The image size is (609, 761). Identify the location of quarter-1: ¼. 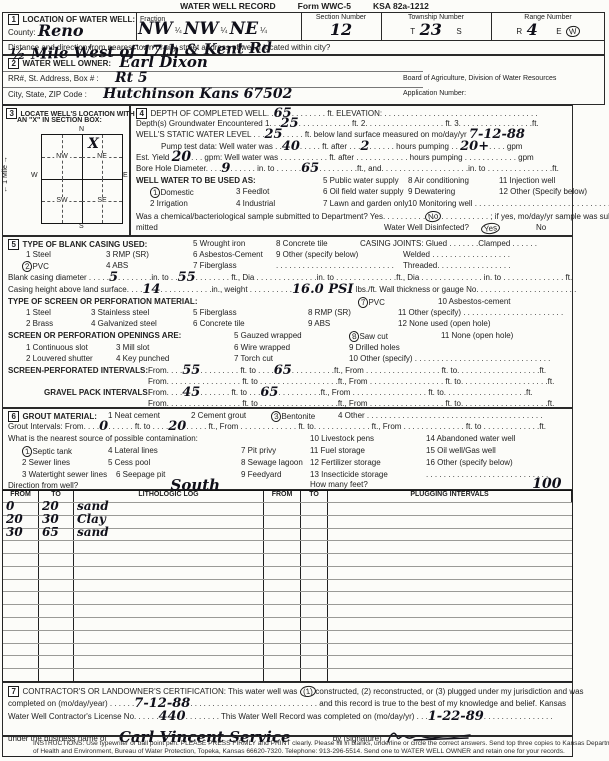
(178, 30).